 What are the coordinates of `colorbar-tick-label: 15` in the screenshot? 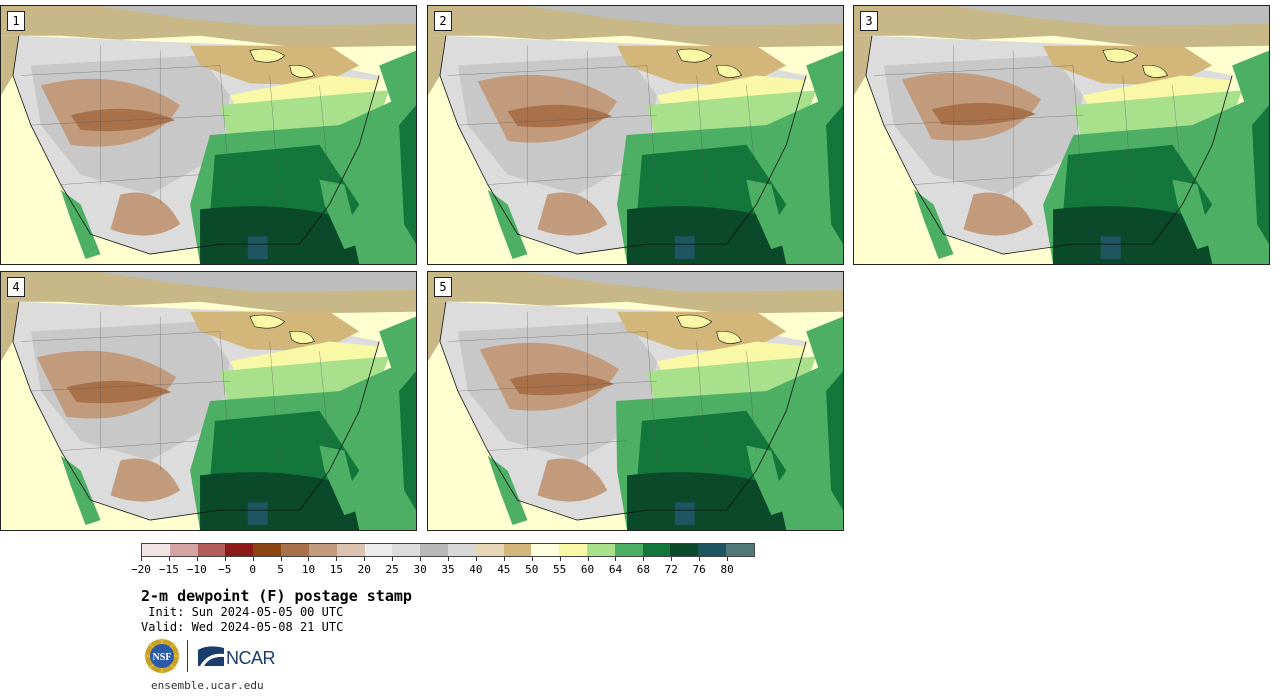 It's located at (336, 569).